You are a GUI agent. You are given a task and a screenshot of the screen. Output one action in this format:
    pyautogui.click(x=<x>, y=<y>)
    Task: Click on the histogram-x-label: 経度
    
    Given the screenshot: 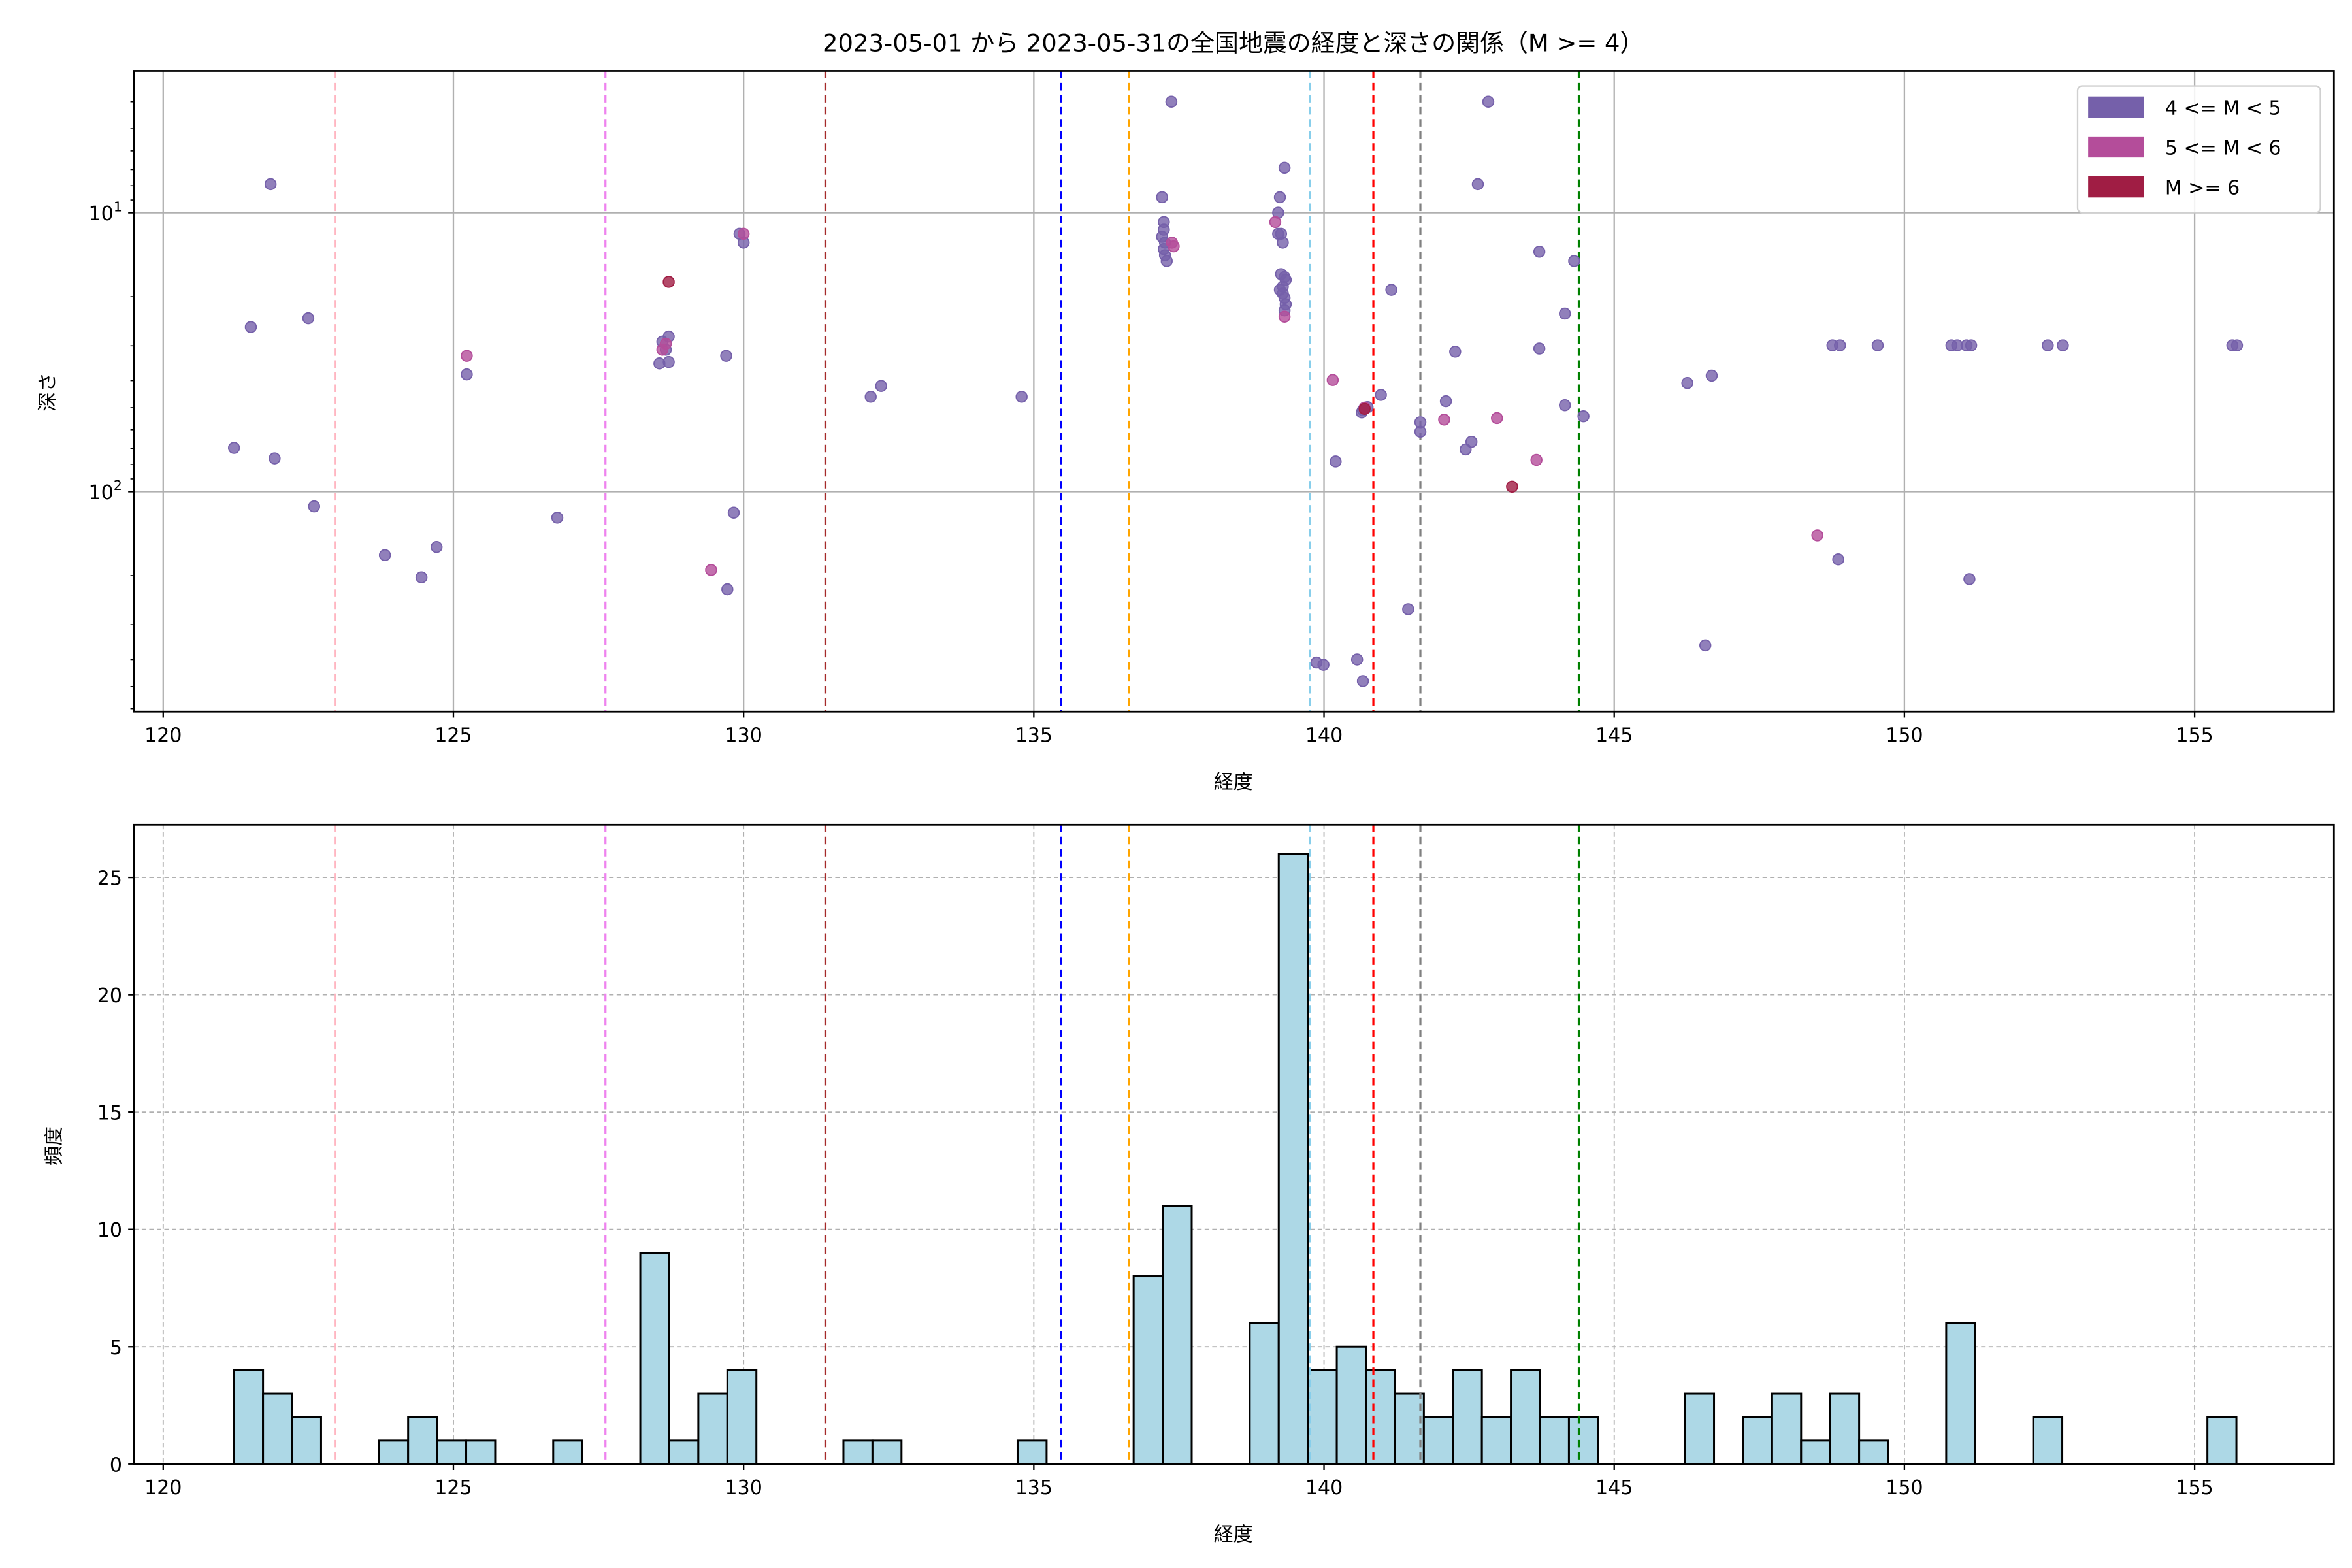 What is the action you would take?
    pyautogui.click(x=1233, y=1534)
    